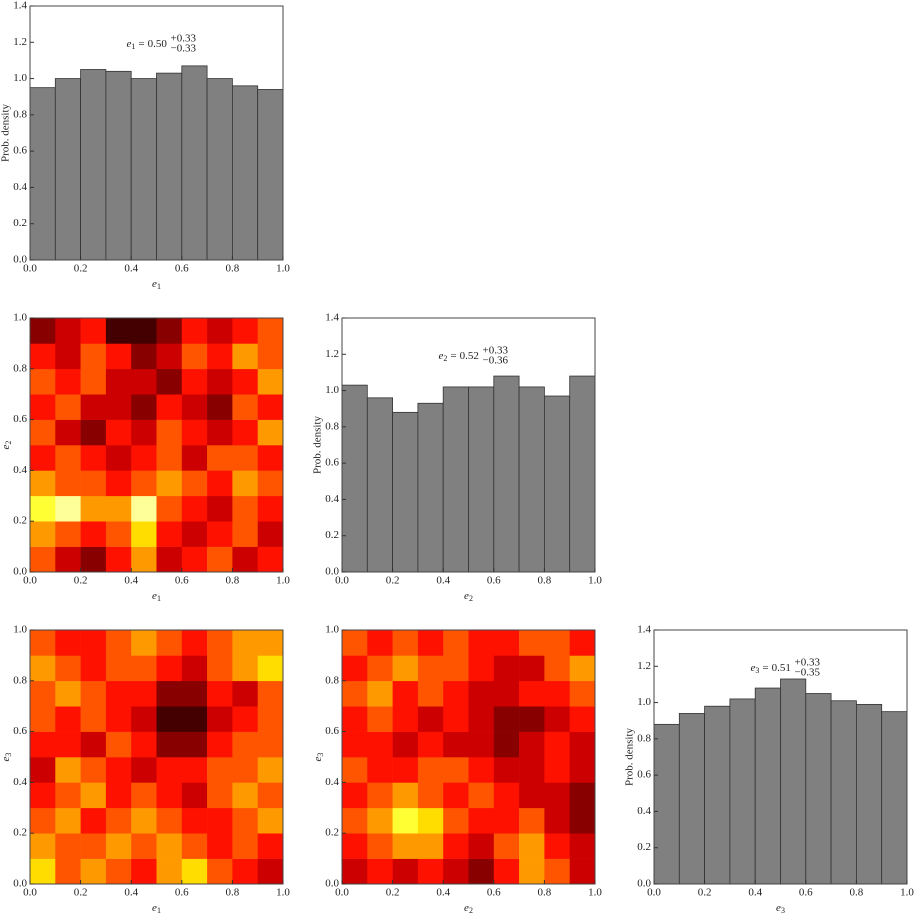 The image size is (915, 915). What do you see at coordinates (182, 893) in the screenshot?
I see `x-tick-label: 0.6` at bounding box center [182, 893].